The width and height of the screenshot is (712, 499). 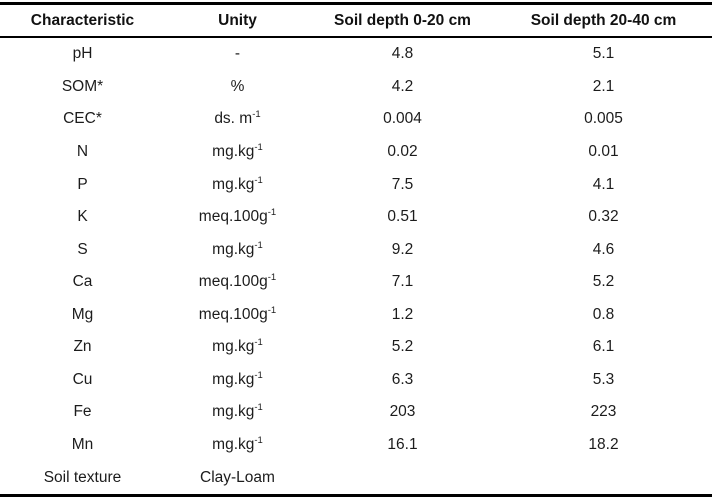 What do you see at coordinates (237, 118) in the screenshot?
I see `unity-cell: ds. m-1` at bounding box center [237, 118].